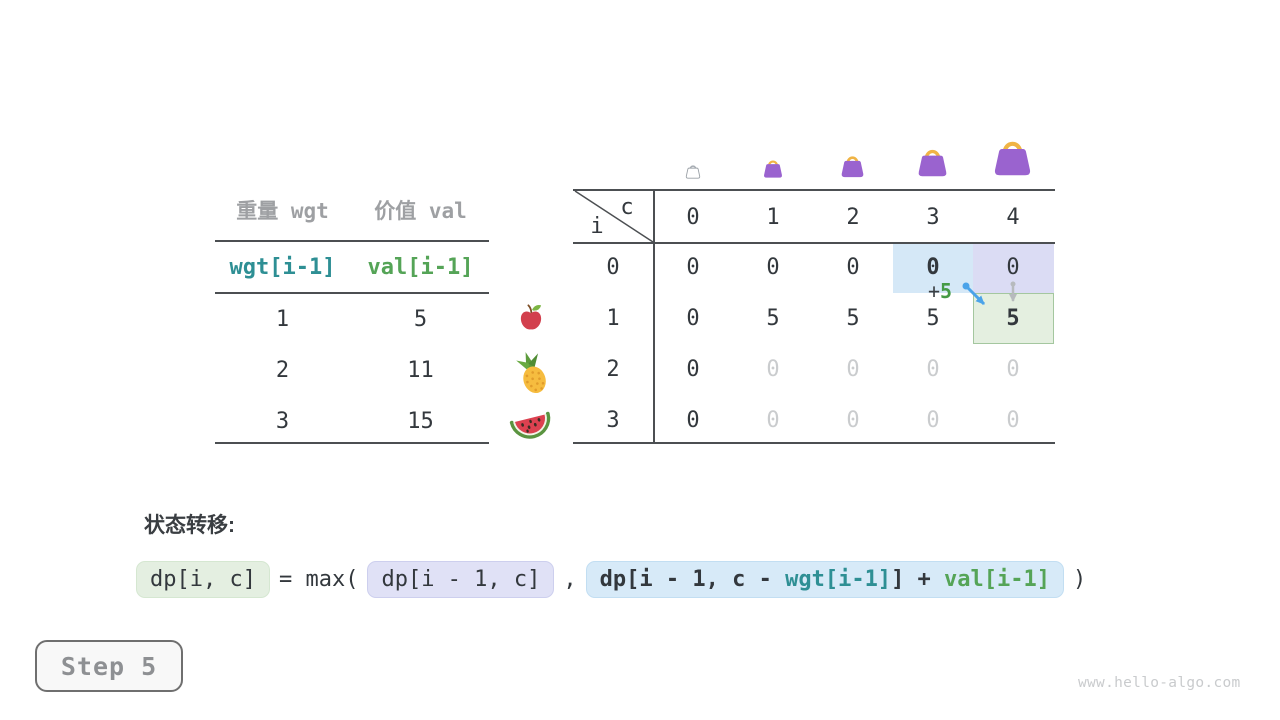 Image resolution: width=1280 pixels, height=720 pixels. What do you see at coordinates (853, 420) in the screenshot?
I see `dp-cell-i3-c2: 0` at bounding box center [853, 420].